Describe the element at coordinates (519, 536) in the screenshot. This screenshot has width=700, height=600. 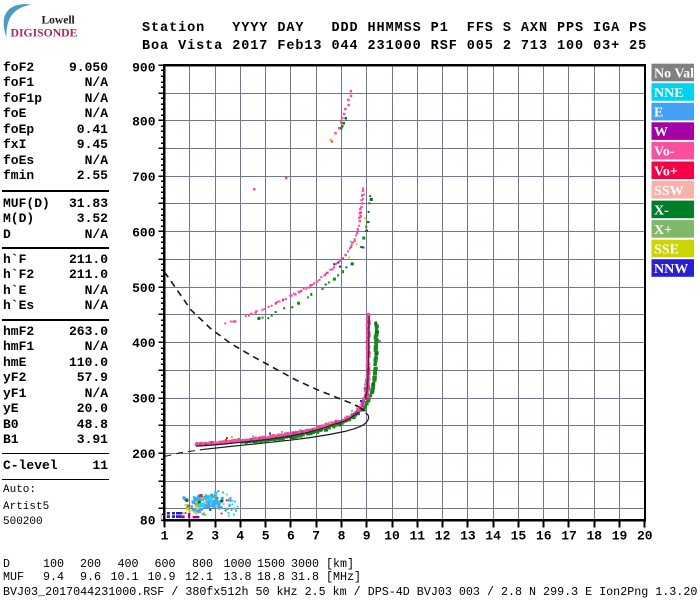
I see `svg-text: 15` at that location.